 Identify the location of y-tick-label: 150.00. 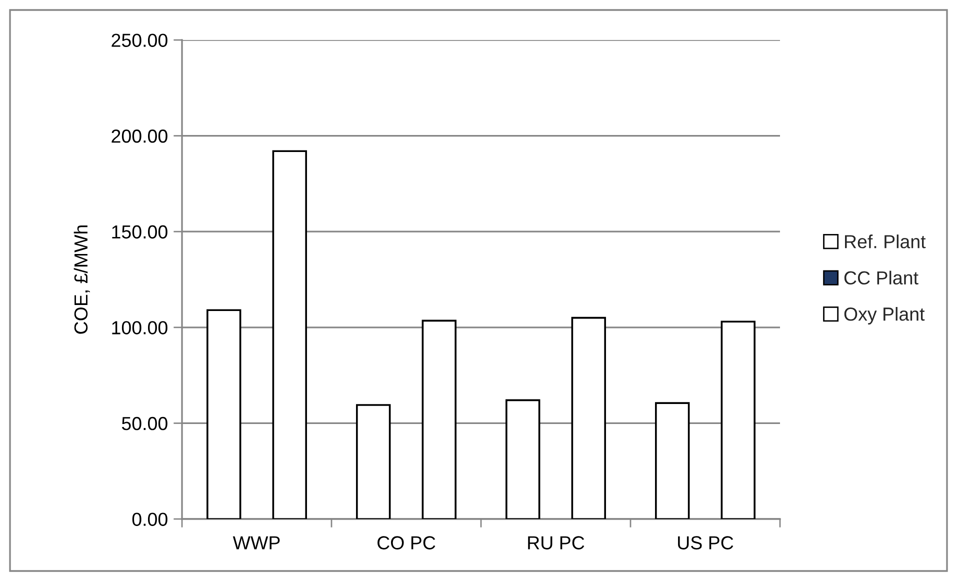
(140, 232).